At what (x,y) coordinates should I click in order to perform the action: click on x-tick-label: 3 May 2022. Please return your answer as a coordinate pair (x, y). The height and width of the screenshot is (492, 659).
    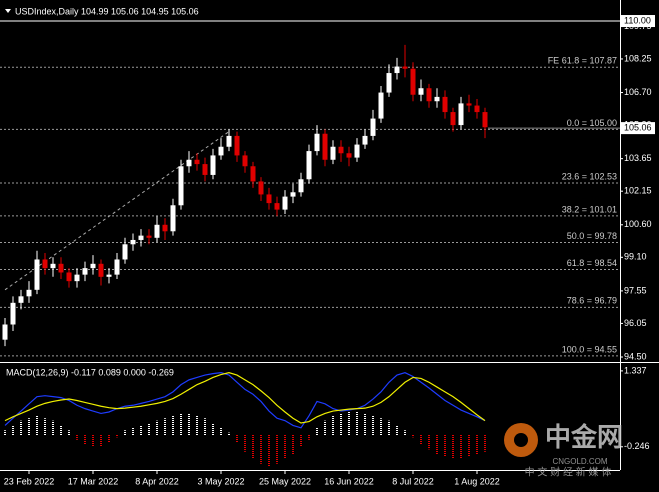
    Looking at the image, I should click on (220, 481).